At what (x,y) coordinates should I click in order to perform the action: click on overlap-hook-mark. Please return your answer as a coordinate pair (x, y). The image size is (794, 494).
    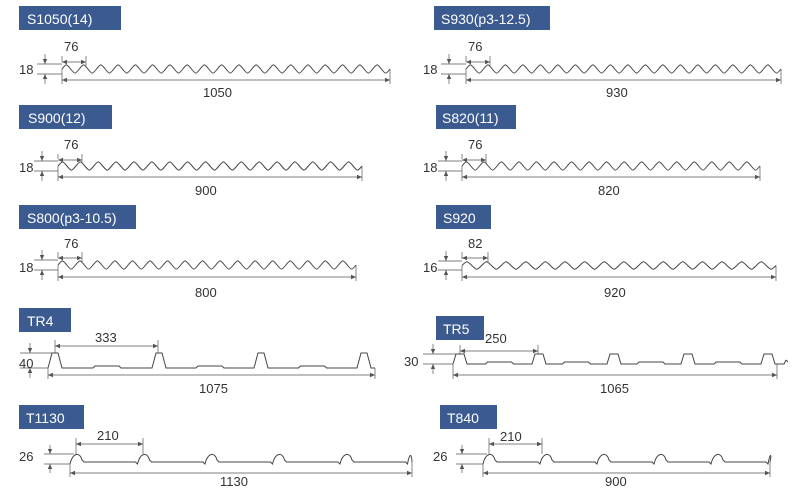
    Looking at the image, I should click on (783, 362).